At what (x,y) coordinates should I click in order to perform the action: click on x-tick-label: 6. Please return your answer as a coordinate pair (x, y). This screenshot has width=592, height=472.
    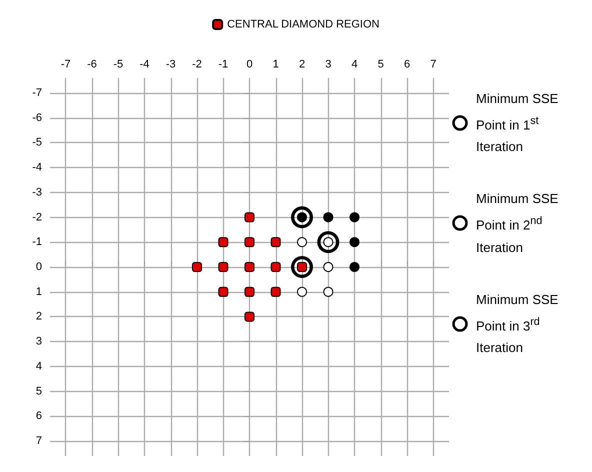
    Looking at the image, I should click on (407, 64).